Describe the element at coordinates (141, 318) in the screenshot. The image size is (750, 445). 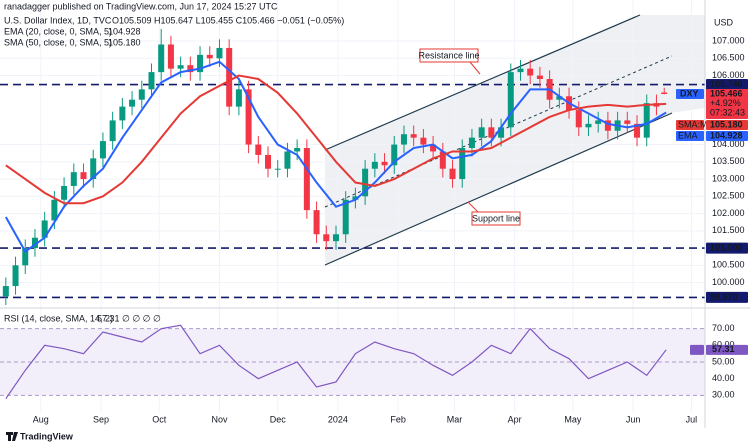
I see `rsi-flags: ∅ ∅ ∅ ∅` at that location.